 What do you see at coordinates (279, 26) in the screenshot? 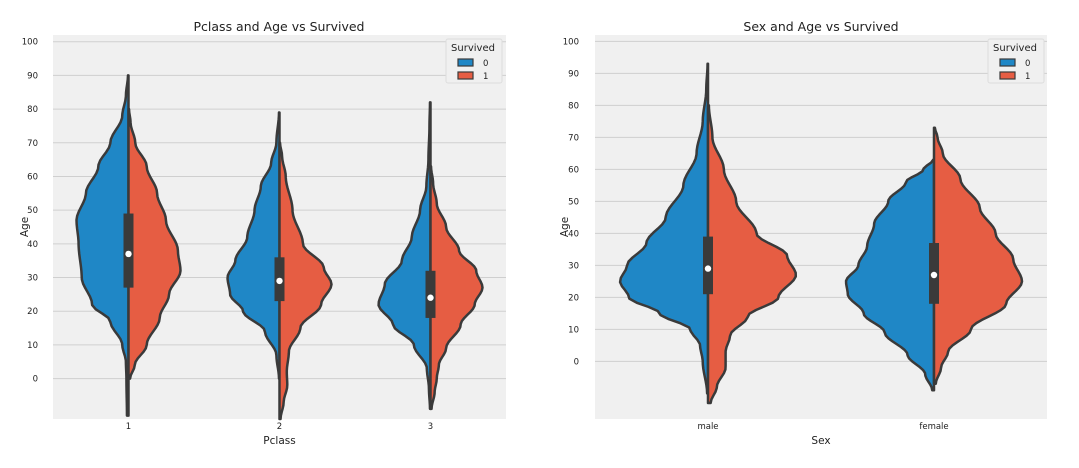
I see `chart-title: Pclass and Age vs Survived` at bounding box center [279, 26].